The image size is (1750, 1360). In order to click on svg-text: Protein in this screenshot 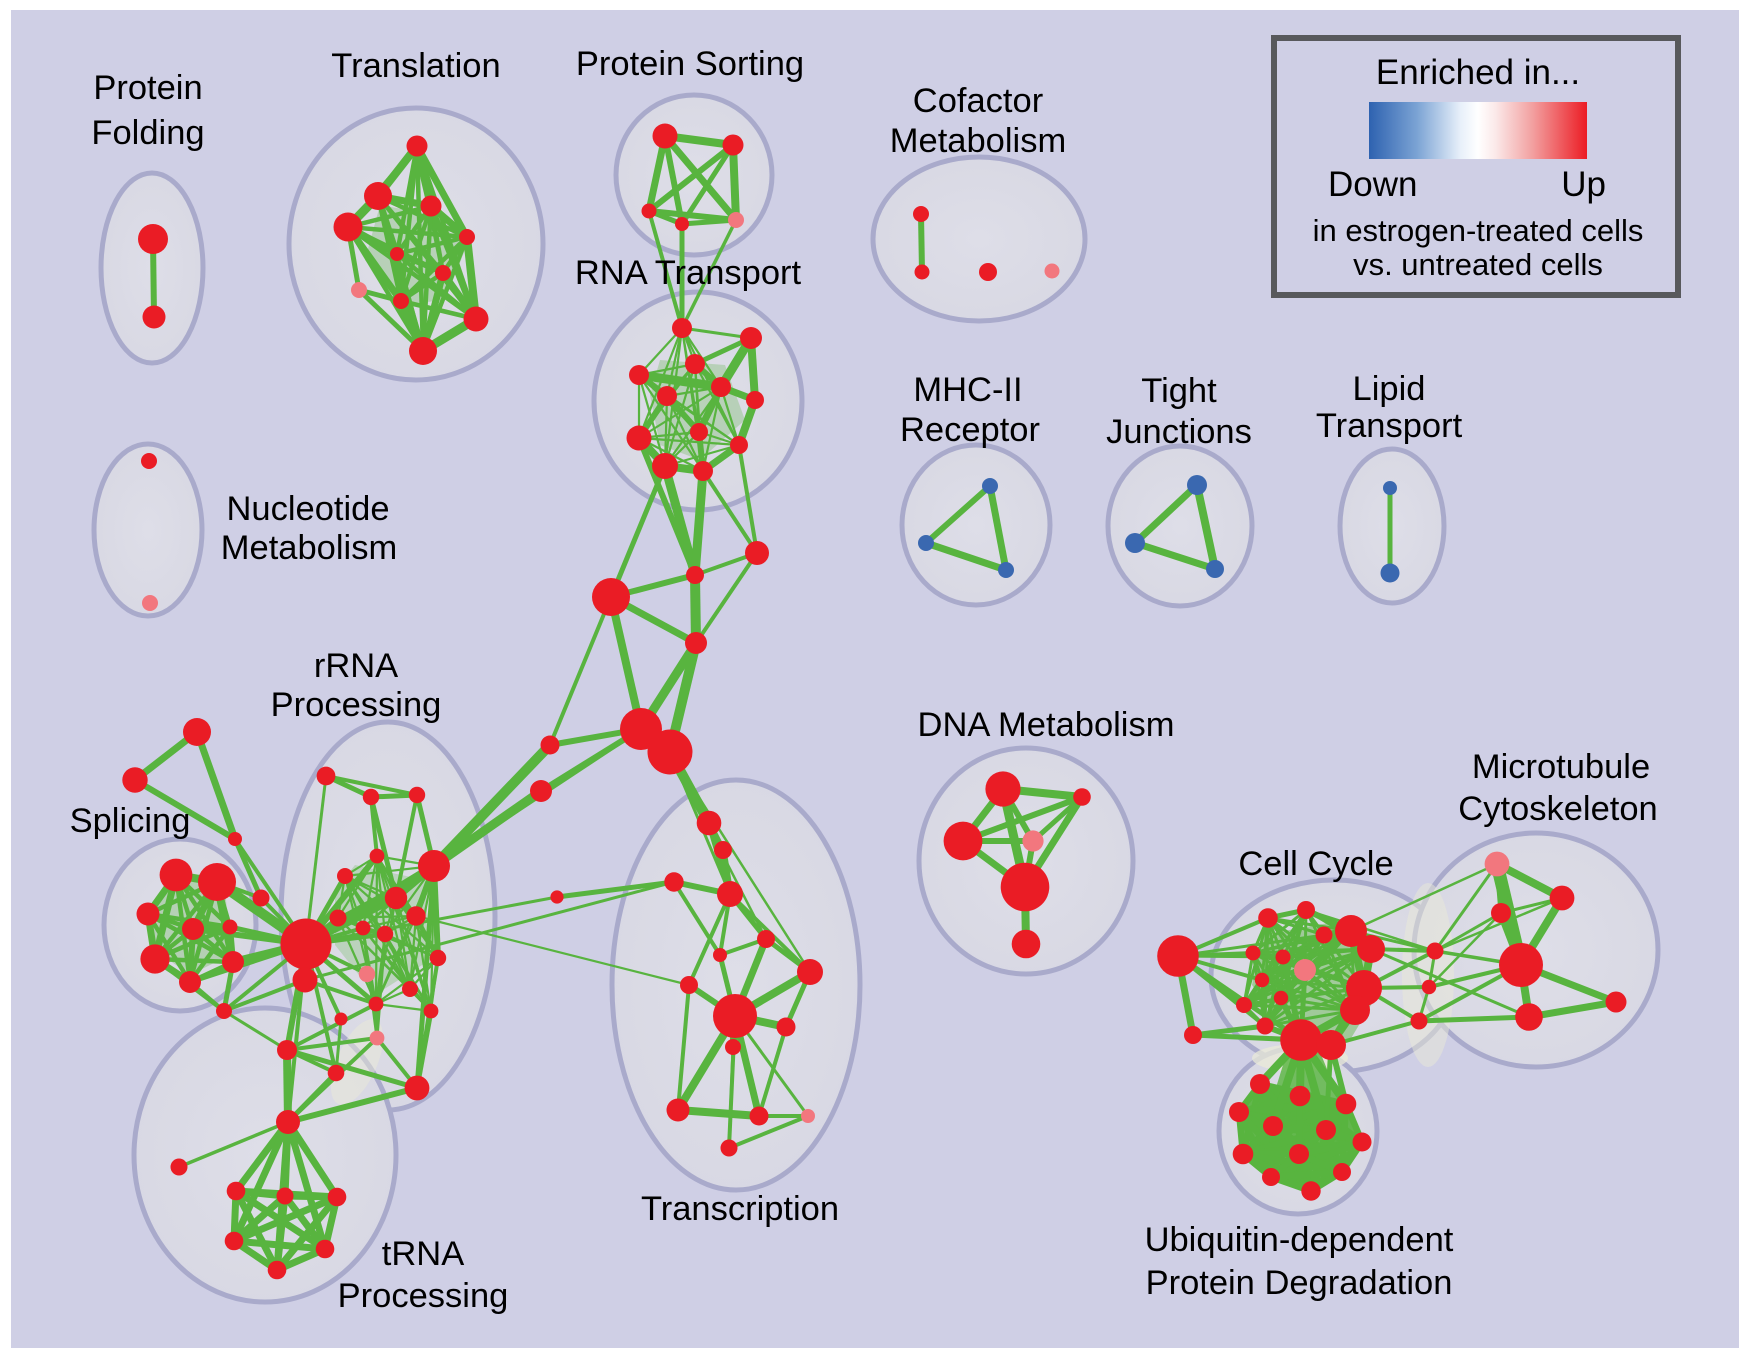, I will do `click(147, 88)`.